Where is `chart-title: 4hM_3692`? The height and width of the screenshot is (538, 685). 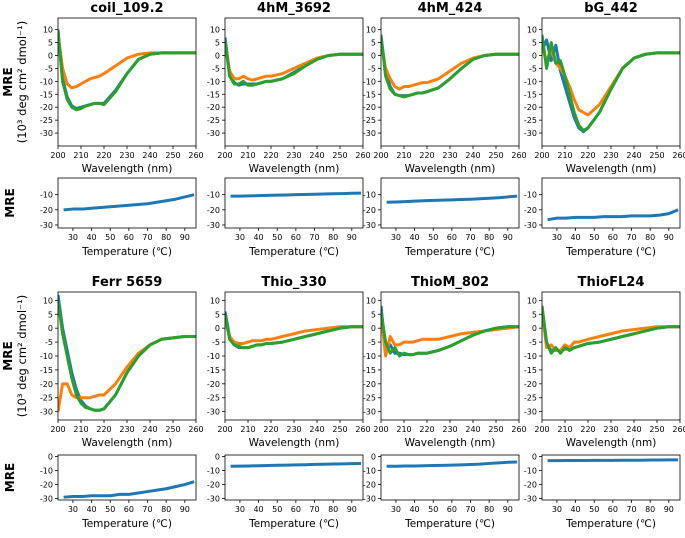 chart-title: 4hM_3692 is located at coordinates (294, 8).